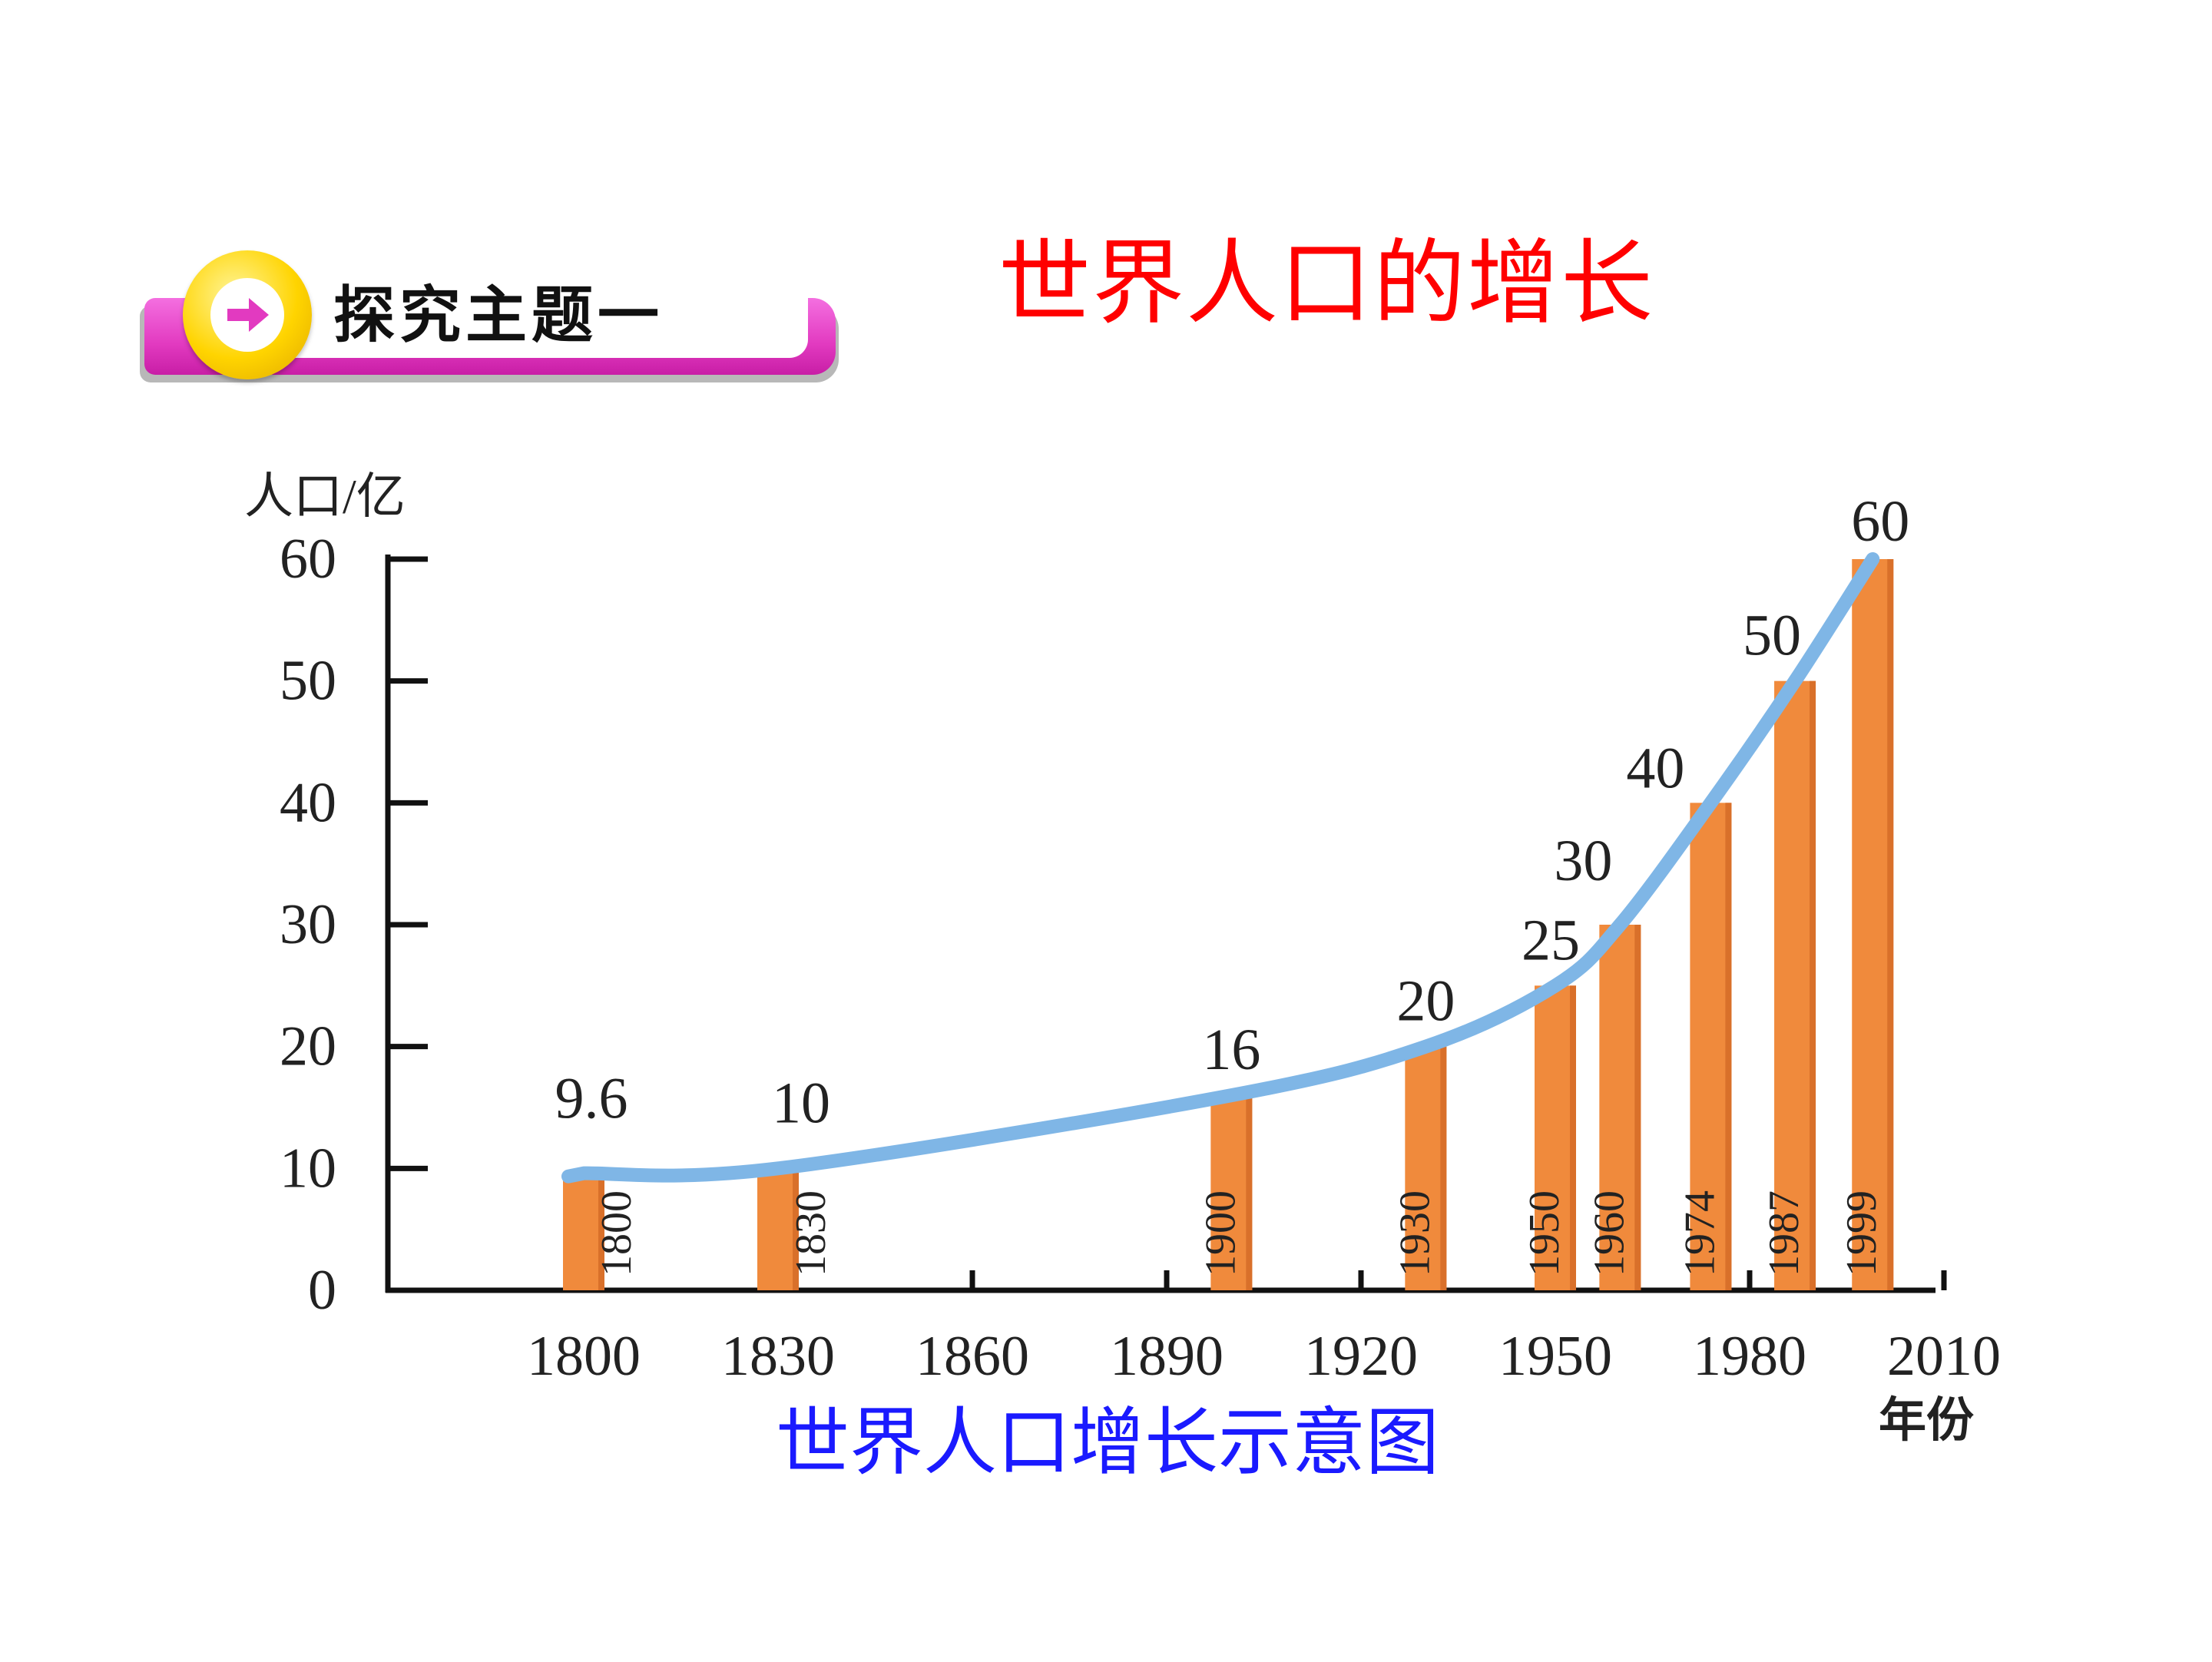 The height and width of the screenshot is (1662, 2212). Describe the element at coordinates (1926, 1420) in the screenshot. I see `x-axis-title: 年份` at that location.